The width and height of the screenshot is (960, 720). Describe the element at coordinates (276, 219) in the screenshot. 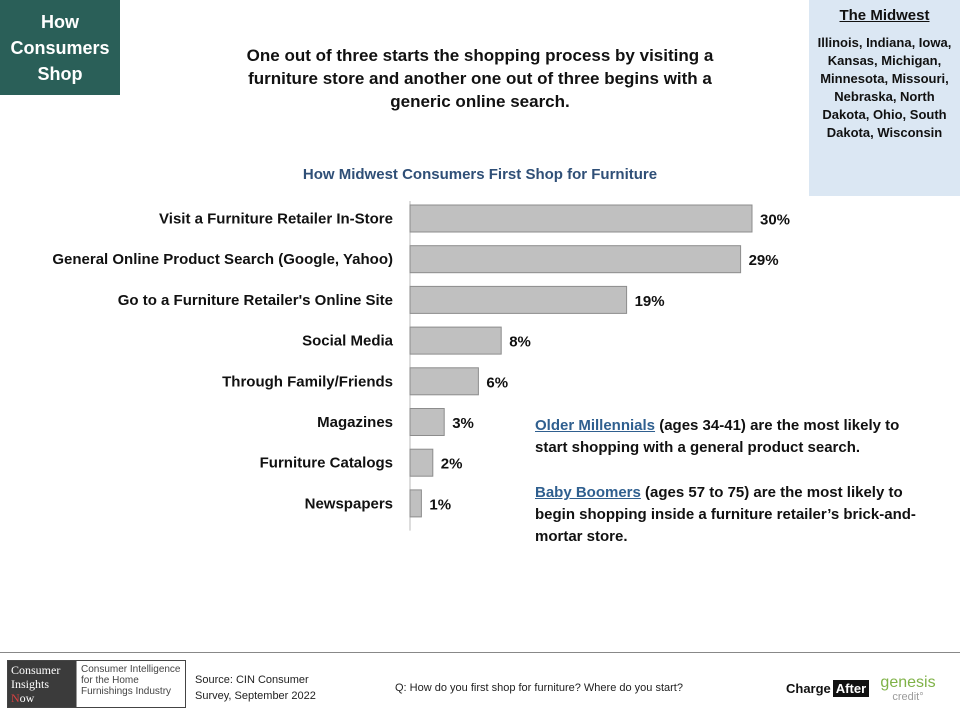

I see `category-label: Visit a Furniture Retailer In-Store` at that location.